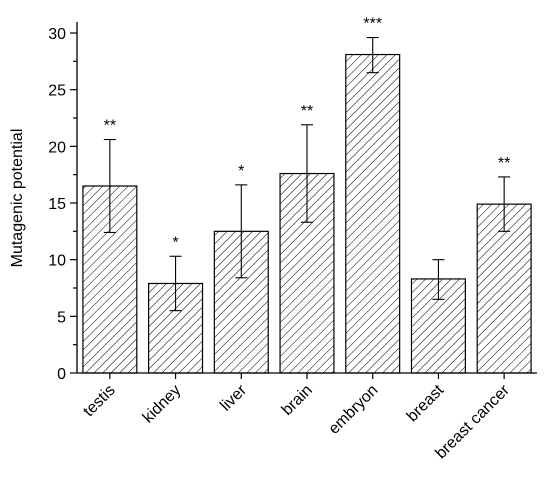 The height and width of the screenshot is (495, 550). I want to click on y-axis-label: Mutagenic potential, so click(17, 198).